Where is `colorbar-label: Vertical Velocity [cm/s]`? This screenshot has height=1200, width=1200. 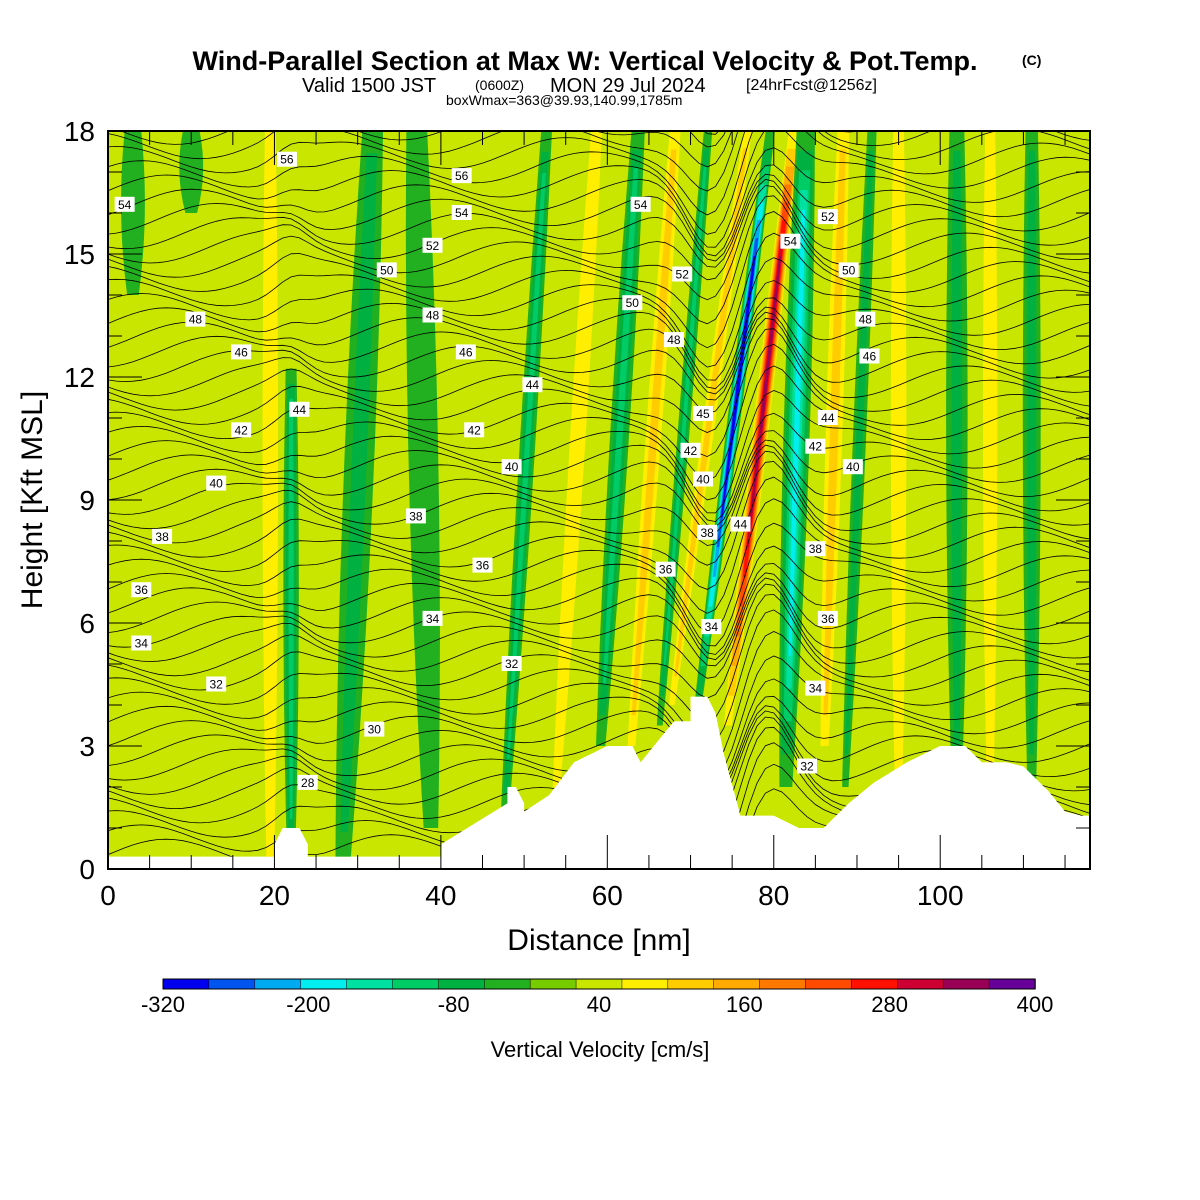
colorbar-label: Vertical Velocity [cm/s] is located at coordinates (600, 1049).